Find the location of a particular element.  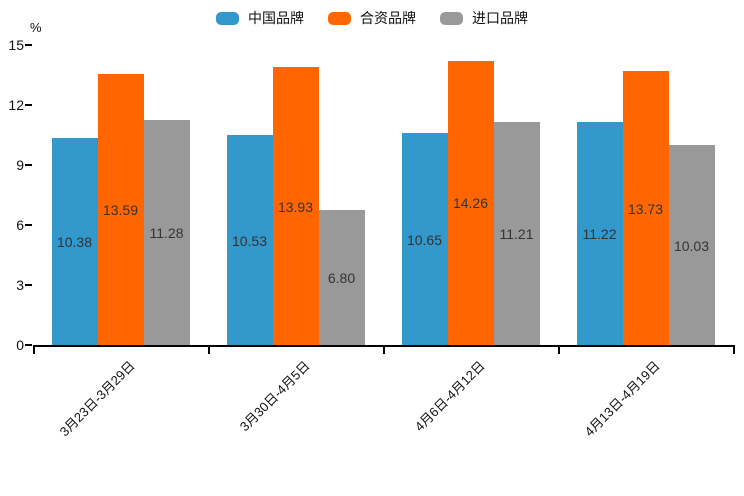

bar: 10.53 is located at coordinates (249, 240).